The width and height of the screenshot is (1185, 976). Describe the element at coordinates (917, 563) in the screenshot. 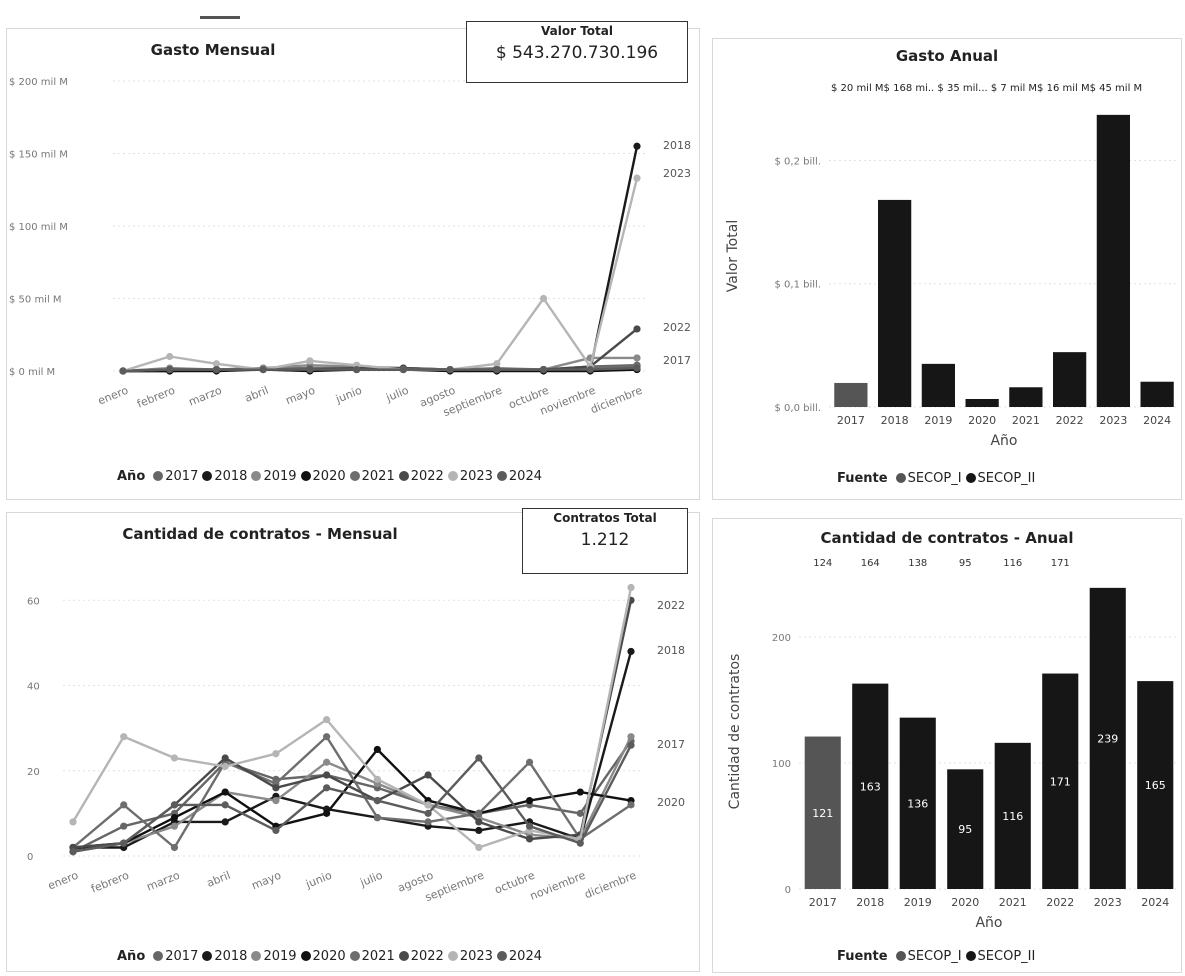

I see `bar-total-label: 138` at that location.